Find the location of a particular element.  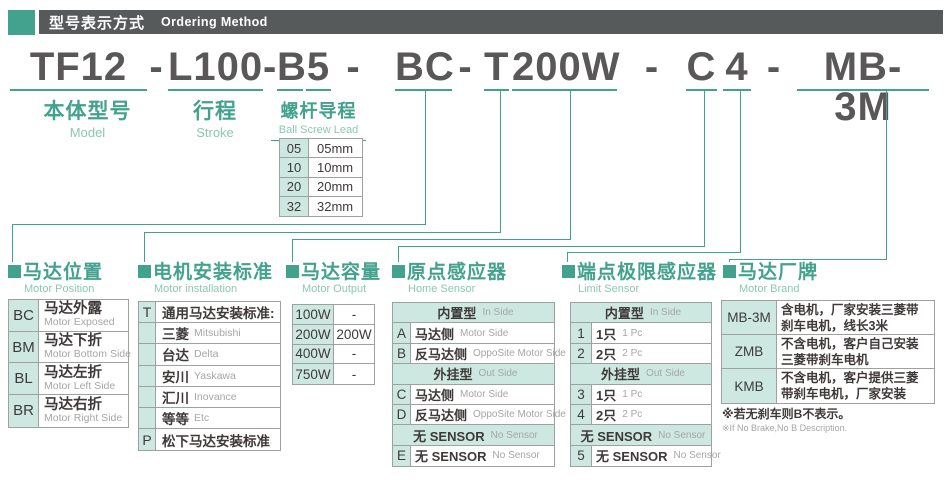

code-cell: 750W is located at coordinates (313, 374).